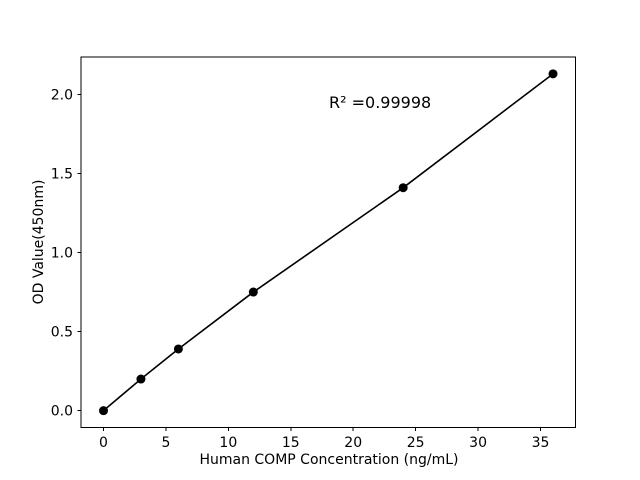  What do you see at coordinates (228, 443) in the screenshot?
I see `x-tick-label: 10` at bounding box center [228, 443].